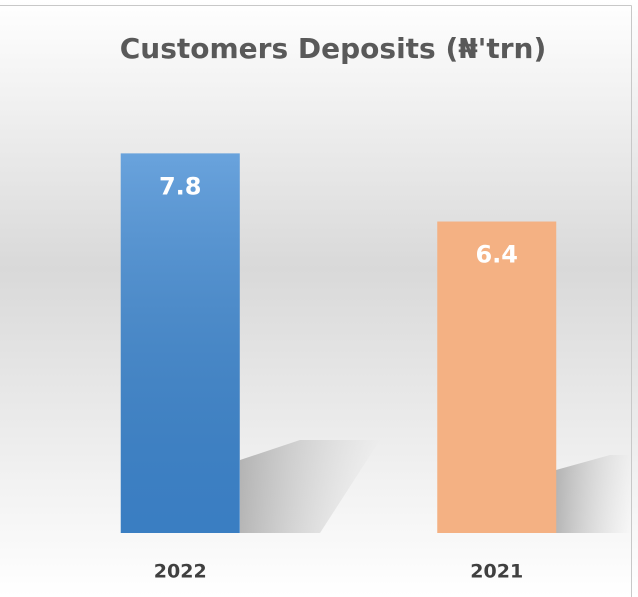  What do you see at coordinates (496, 572) in the screenshot?
I see `x-tick-label: 2021` at bounding box center [496, 572].